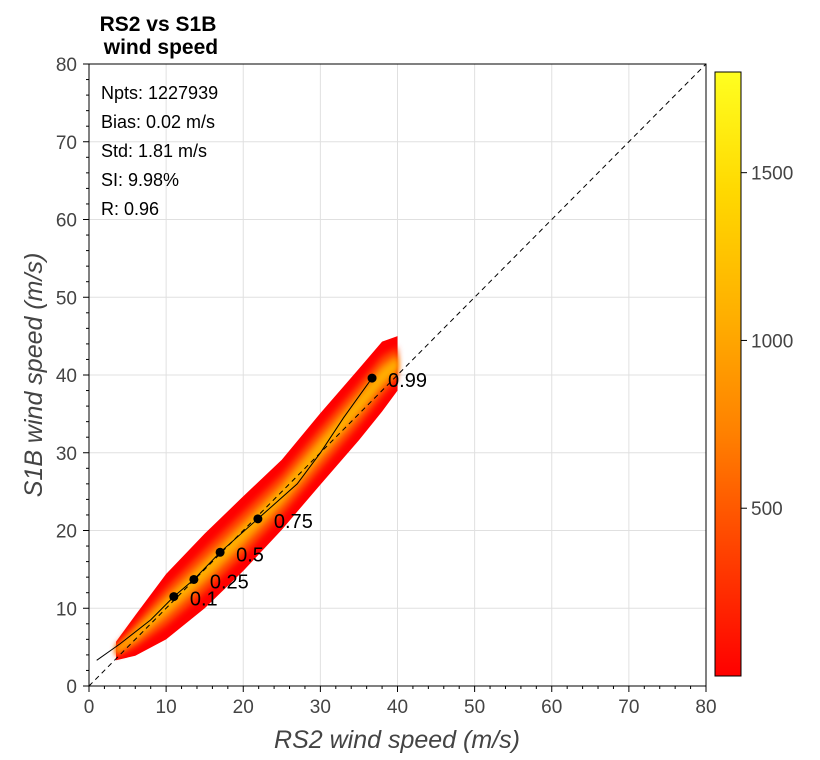 The image size is (820, 760). Describe the element at coordinates (243, 707) in the screenshot. I see `x-tick-label: 20` at that location.